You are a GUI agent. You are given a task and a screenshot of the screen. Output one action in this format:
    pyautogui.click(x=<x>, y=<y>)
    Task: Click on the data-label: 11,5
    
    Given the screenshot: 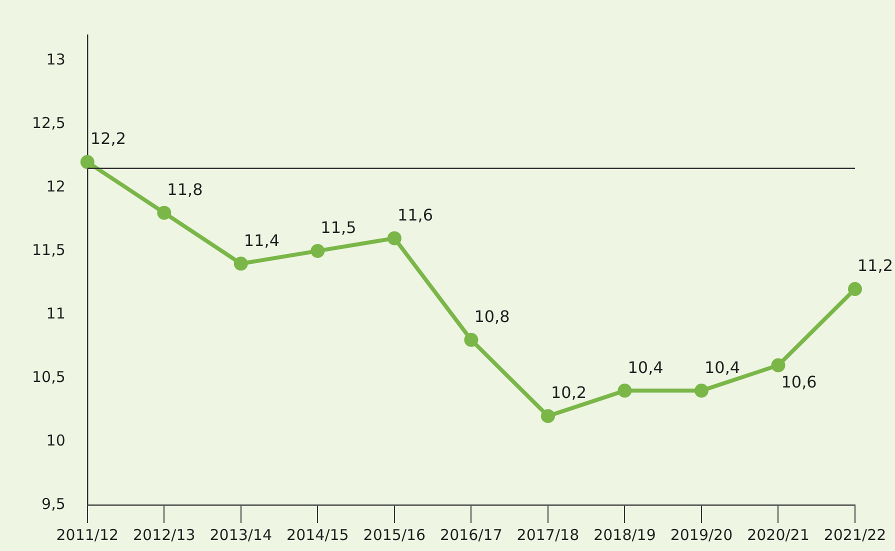 What is the action you would take?
    pyautogui.click(x=338, y=228)
    